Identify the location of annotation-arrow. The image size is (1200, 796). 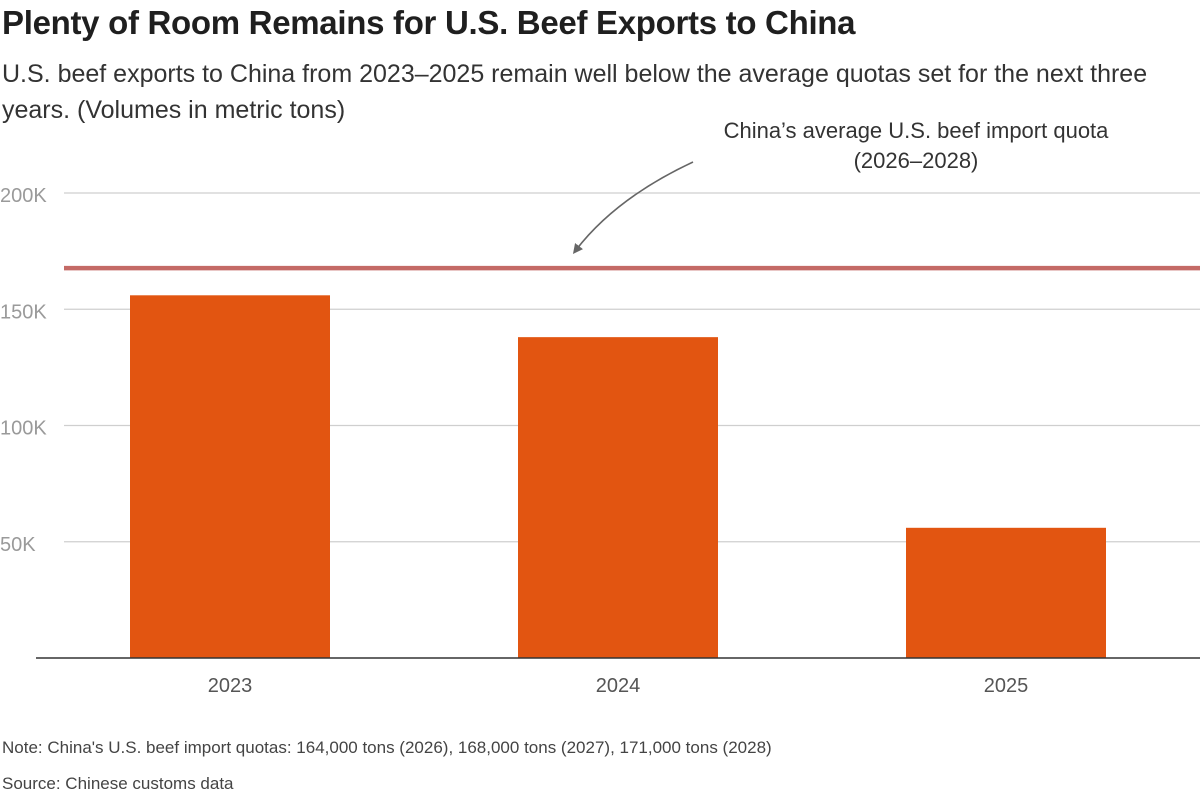
(633, 207).